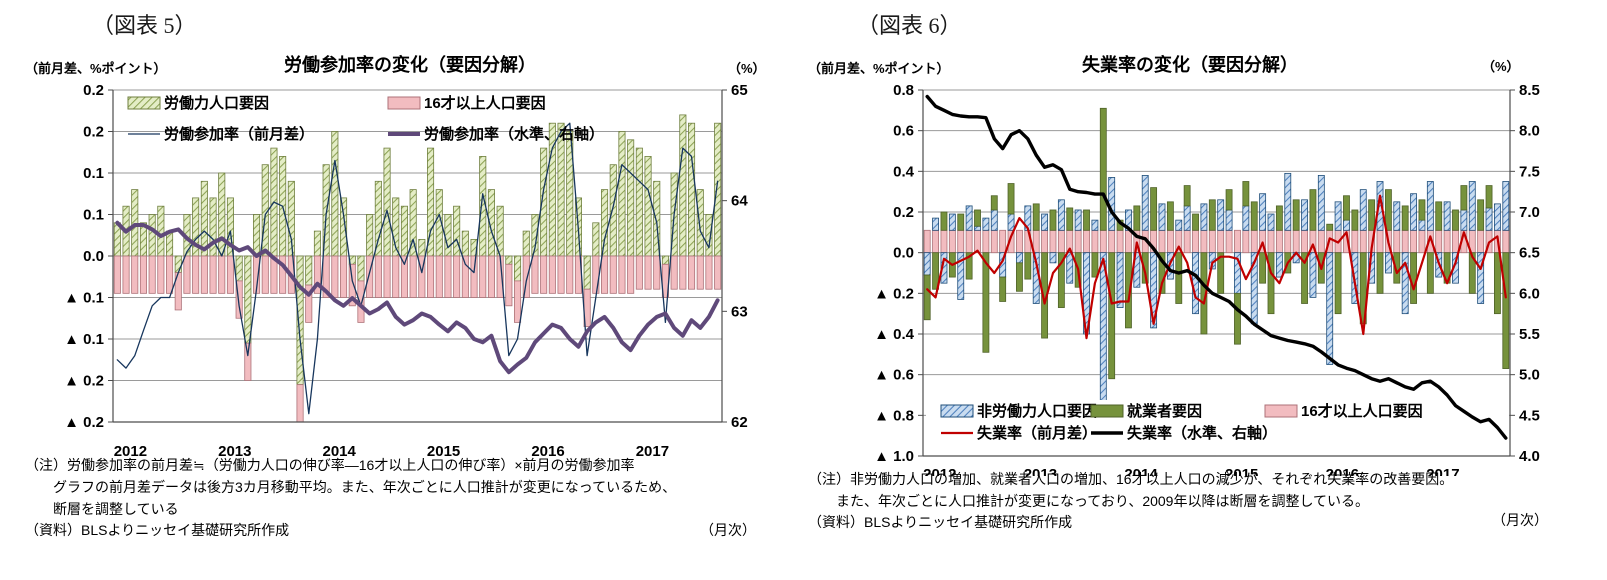  Describe the element at coordinates (939, 471) in the screenshot. I see `x-axis-year-label: 2012` at that location.